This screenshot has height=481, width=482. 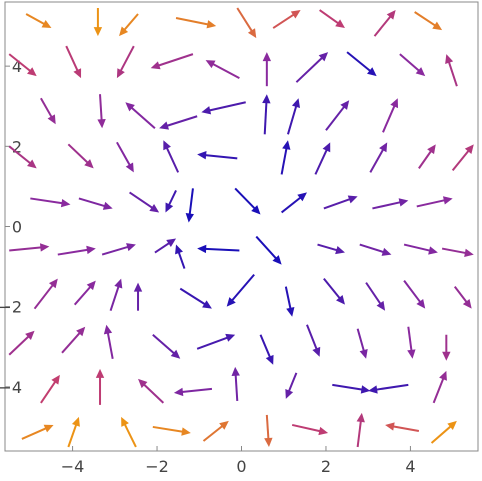 What do you see at coordinates (11, 227) in the screenshot?
I see `y-axis: −4 −2 0 2 4` at bounding box center [11, 227].